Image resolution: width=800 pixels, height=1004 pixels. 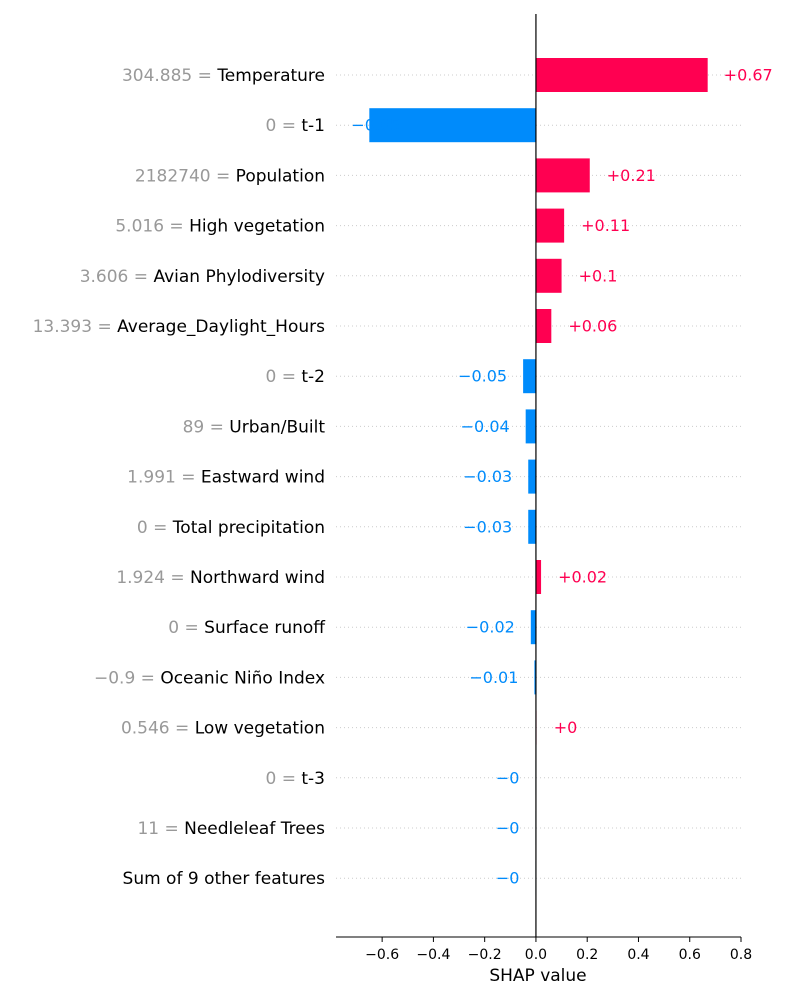 I want to click on shap-value-label: −0.01, so click(x=493, y=677).